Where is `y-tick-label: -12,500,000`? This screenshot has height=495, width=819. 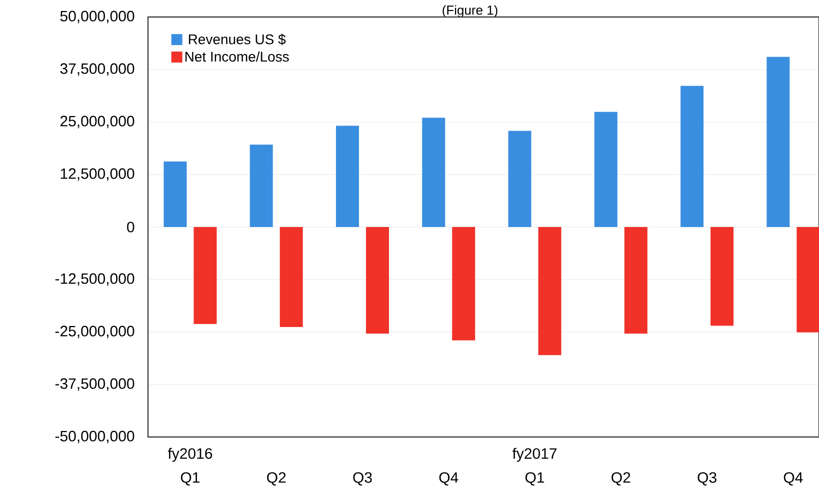 y-tick-label: -12,500,000 is located at coordinates (94, 279).